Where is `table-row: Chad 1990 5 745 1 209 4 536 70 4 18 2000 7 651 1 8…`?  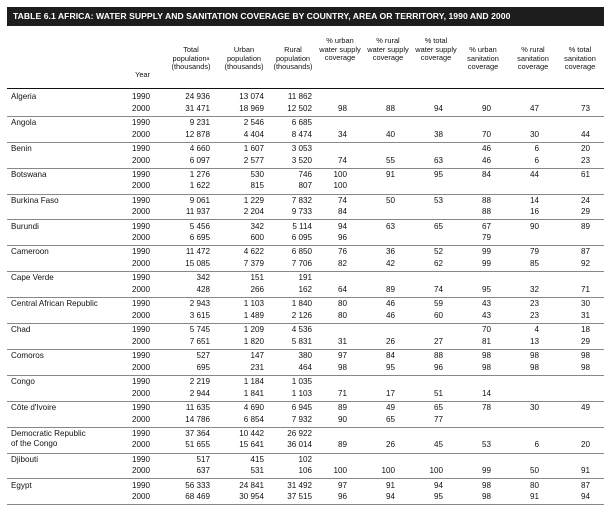
table-row: Chad 1990 5 745 1 209 4 536 70 4 18 2000 7 651 1 8… is located at coordinates (305, 337).